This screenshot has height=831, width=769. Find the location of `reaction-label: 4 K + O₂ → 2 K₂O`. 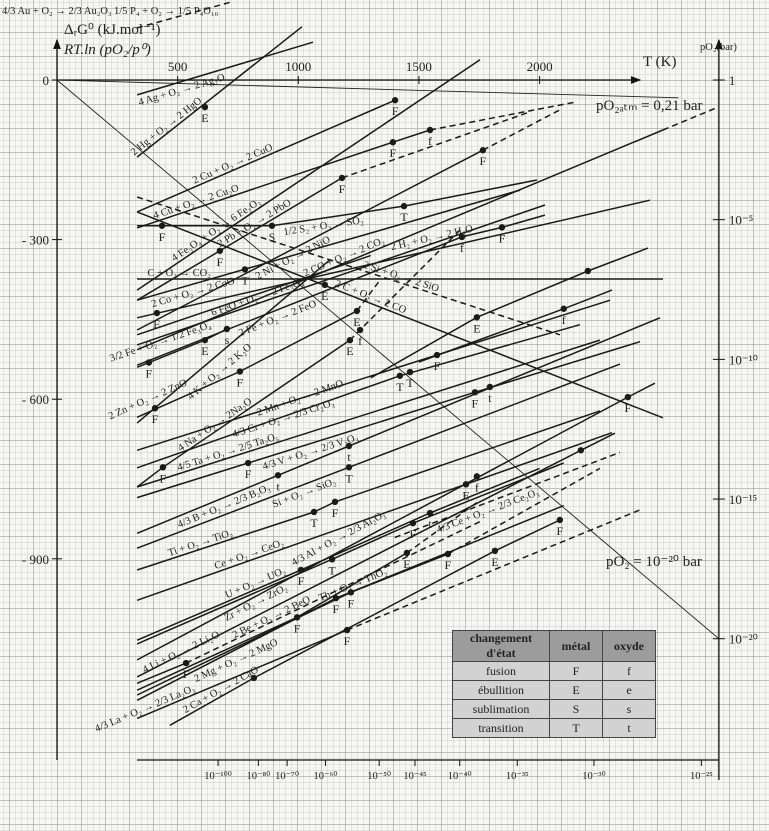

reaction-label: 4 K + O₂ → 2 K₂O is located at coordinates (220, 372).